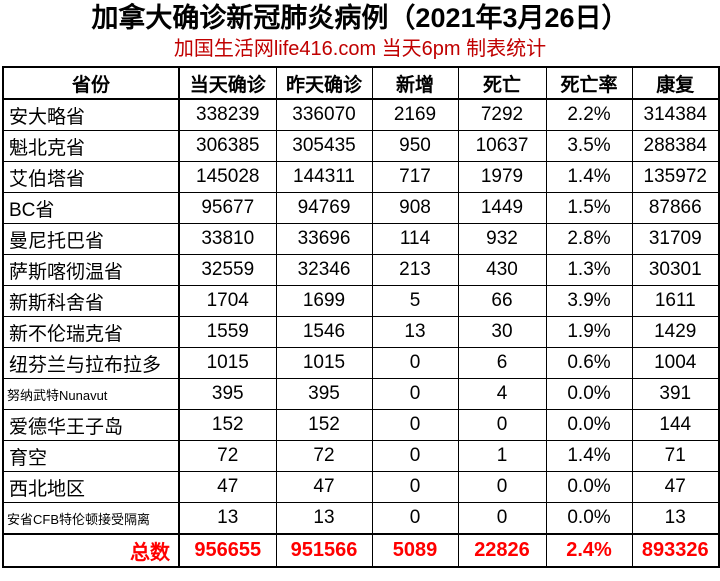  I want to click on cell-province: 艾伯塔省, so click(91, 177).